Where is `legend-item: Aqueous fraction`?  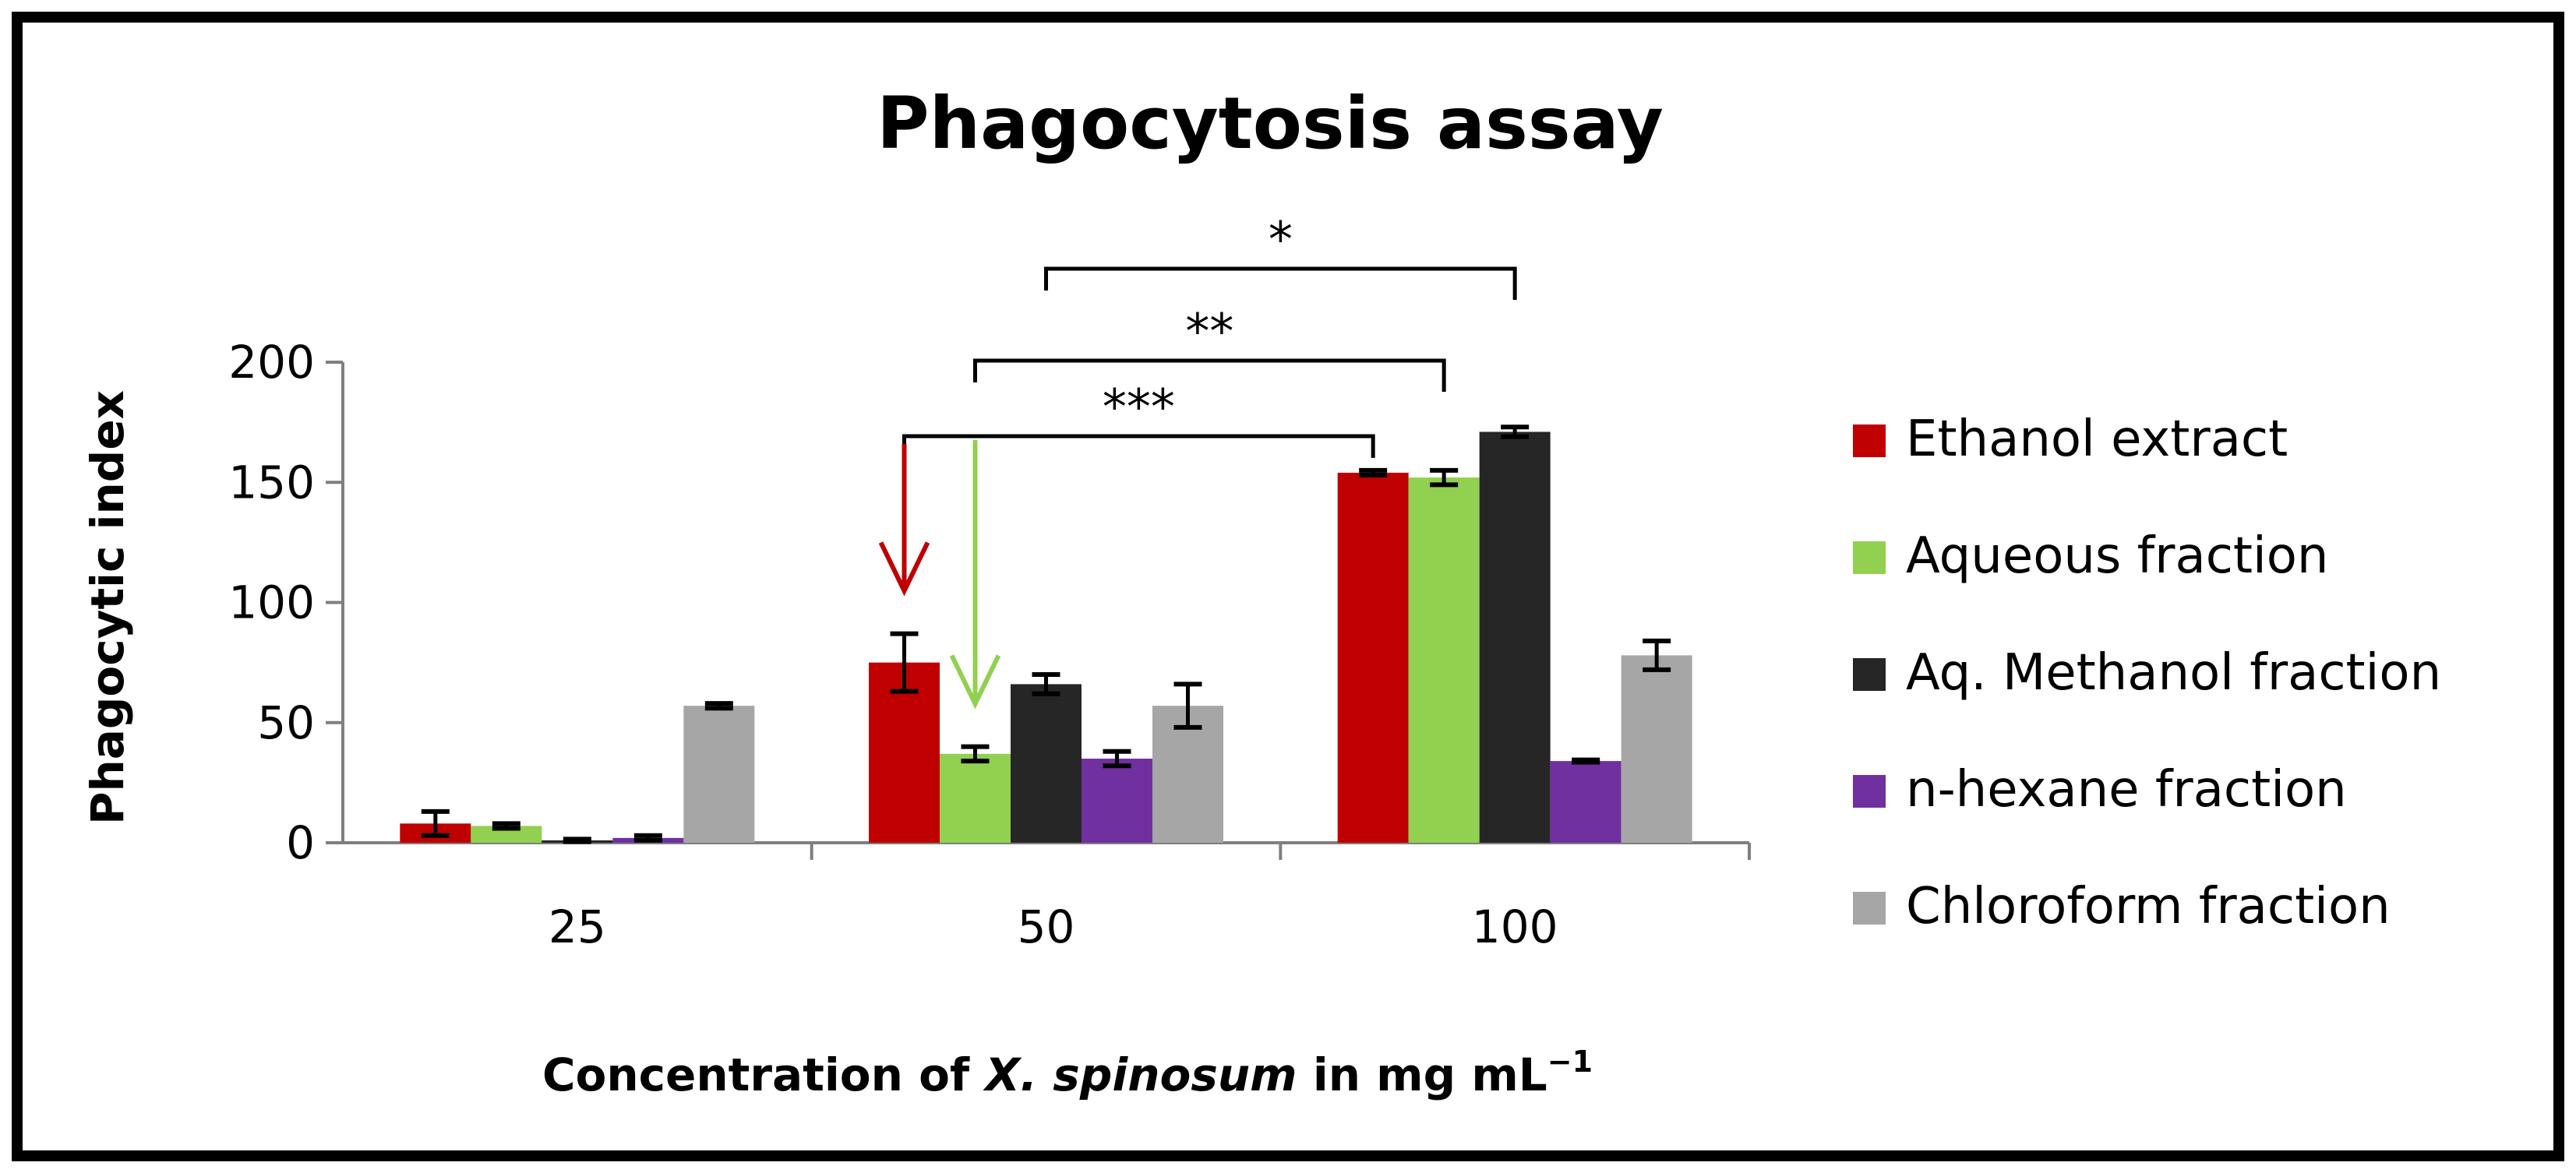
legend-item: Aqueous fraction is located at coordinates (2090, 556).